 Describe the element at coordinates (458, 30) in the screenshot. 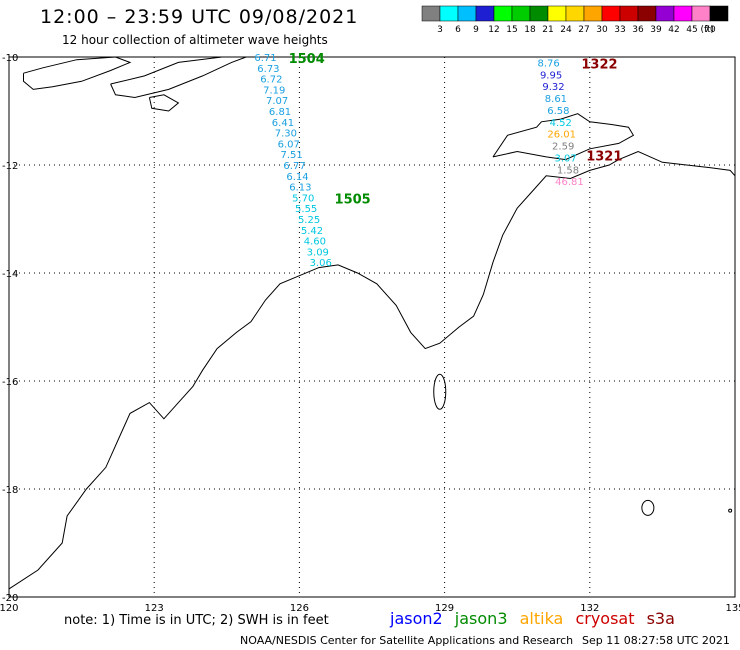

I see `color-scale-label: 6` at that location.